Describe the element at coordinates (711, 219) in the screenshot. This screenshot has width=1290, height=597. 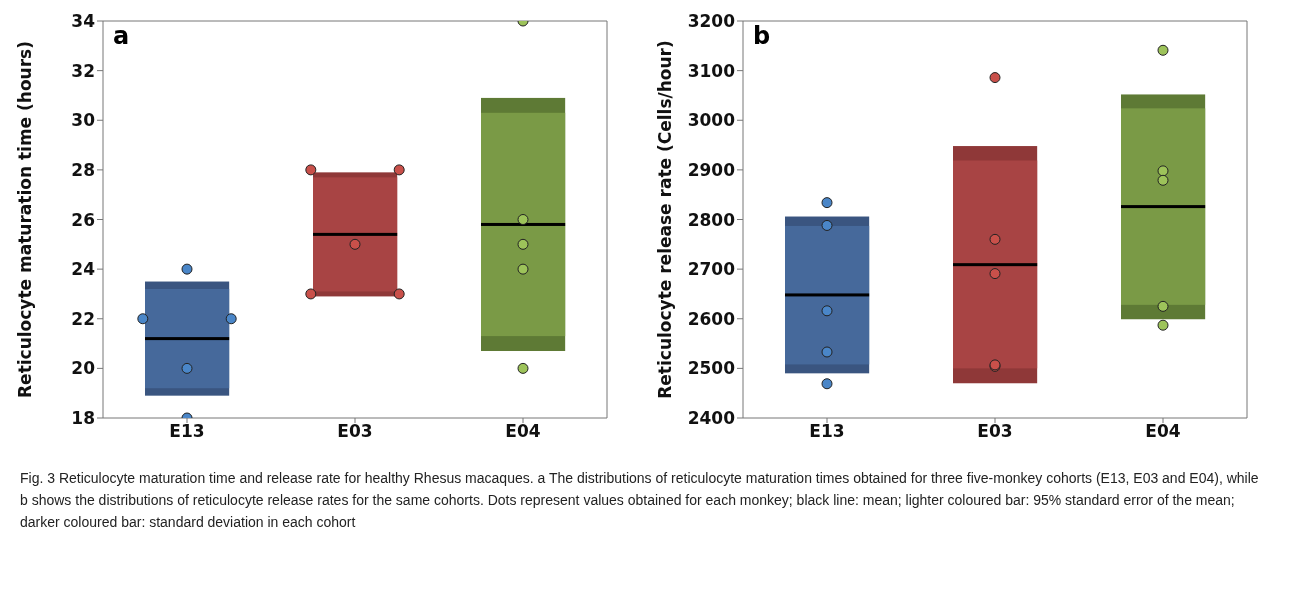
I see `y-tick-label: 2800` at that location.